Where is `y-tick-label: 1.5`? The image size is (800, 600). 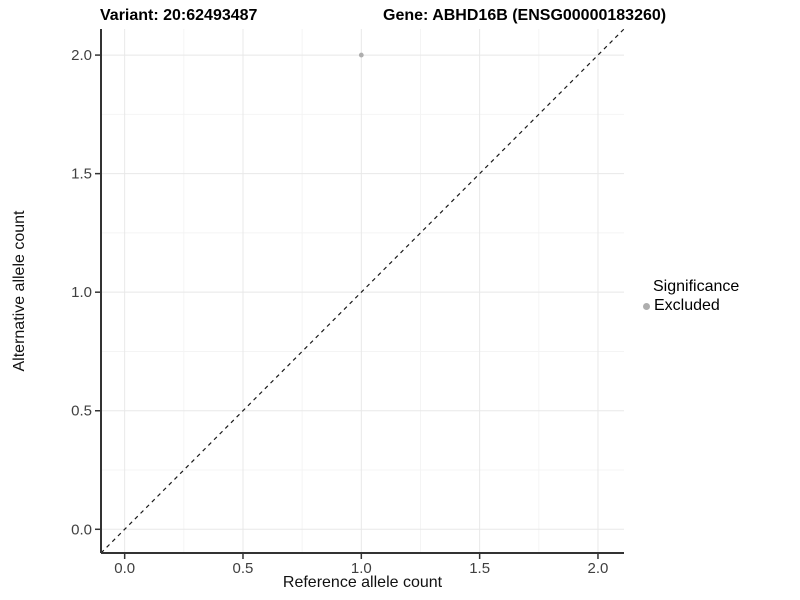 y-tick-label: 1.5 is located at coordinates (81, 174).